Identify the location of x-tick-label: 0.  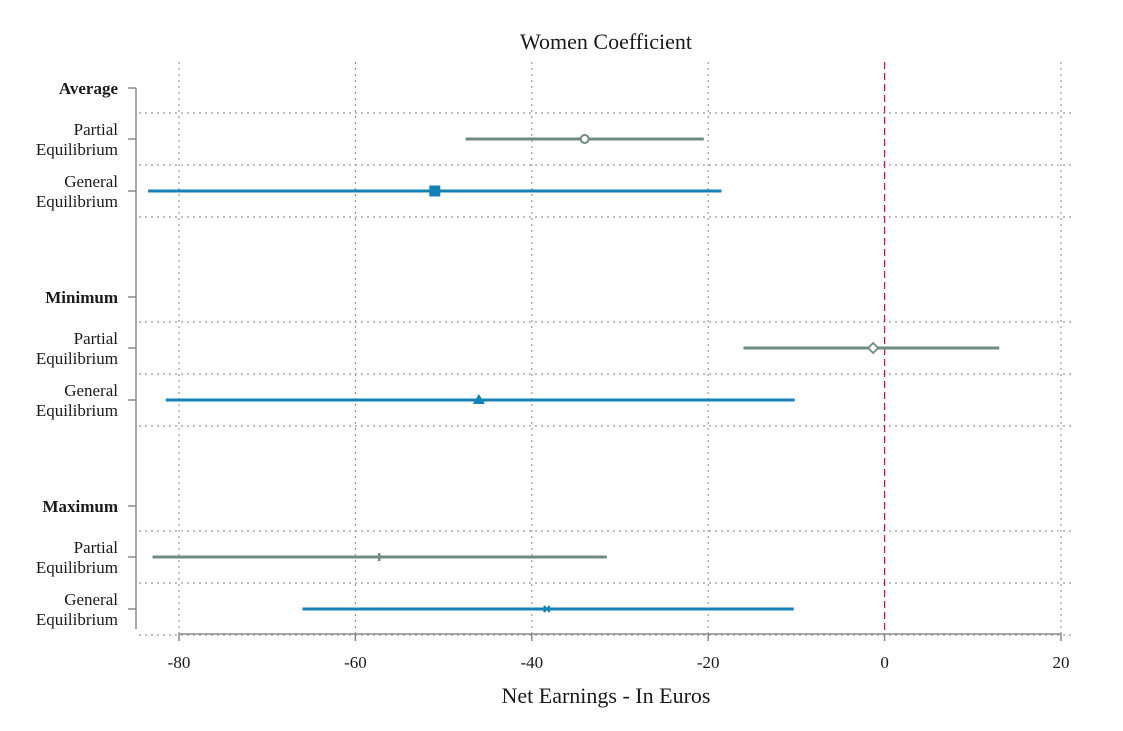
(884, 662).